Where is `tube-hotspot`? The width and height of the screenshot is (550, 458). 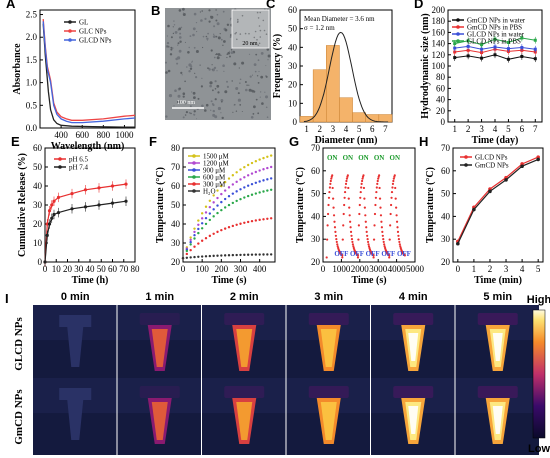
tube-hotspot is located at coordinates (413, 347).